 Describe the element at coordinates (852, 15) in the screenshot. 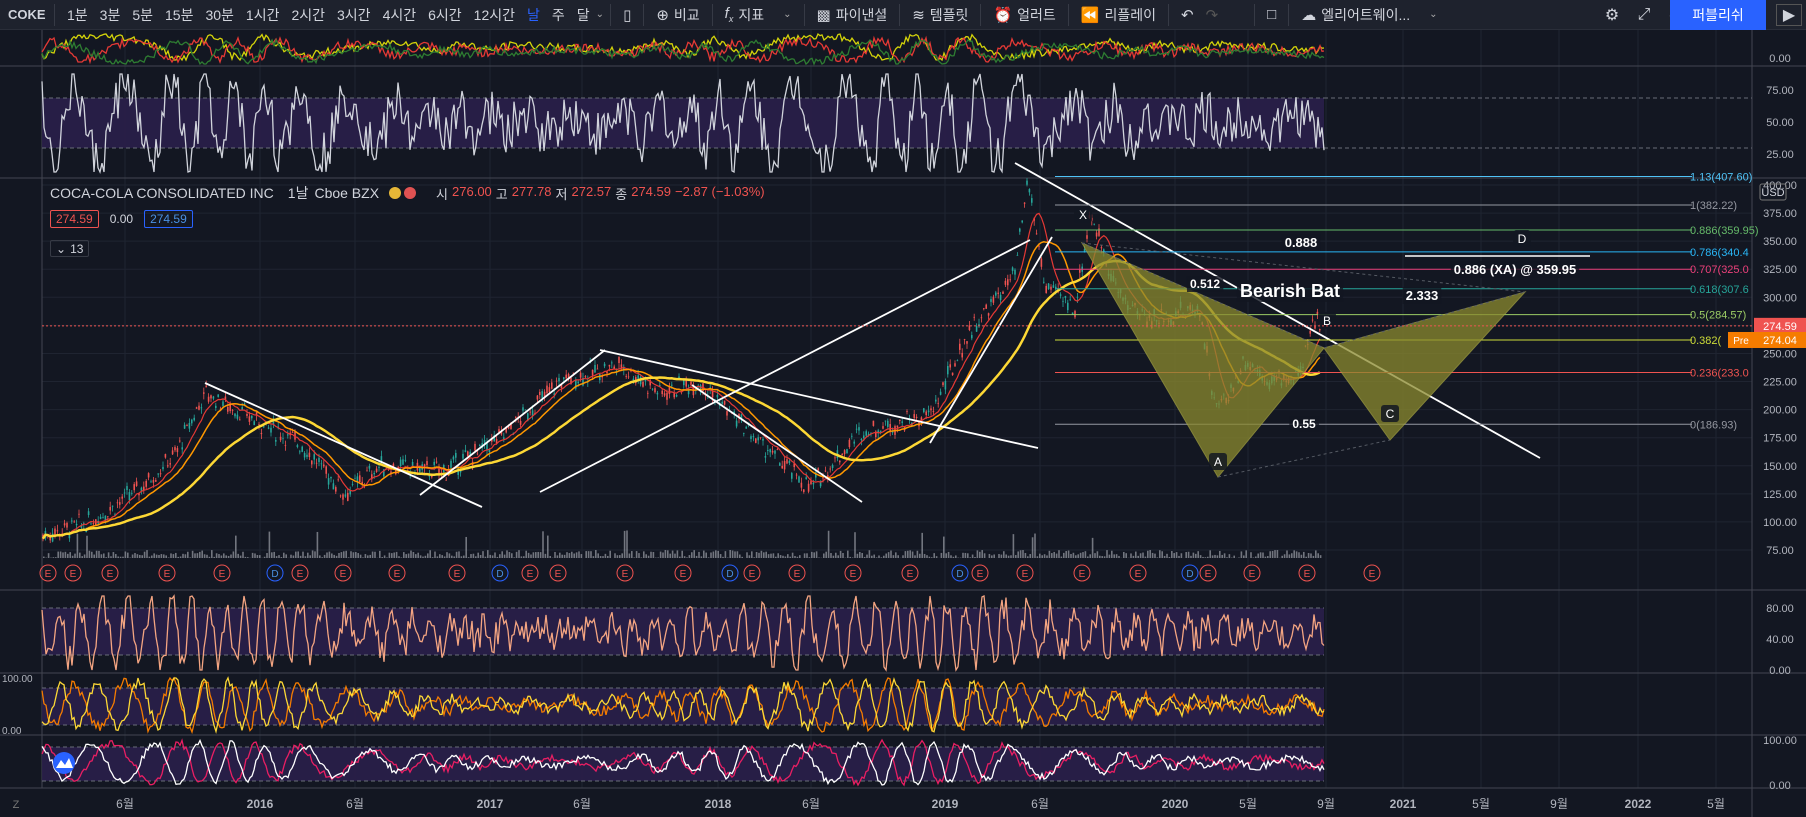

I see `financials-button: ▩ 파이낸셜` at that location.